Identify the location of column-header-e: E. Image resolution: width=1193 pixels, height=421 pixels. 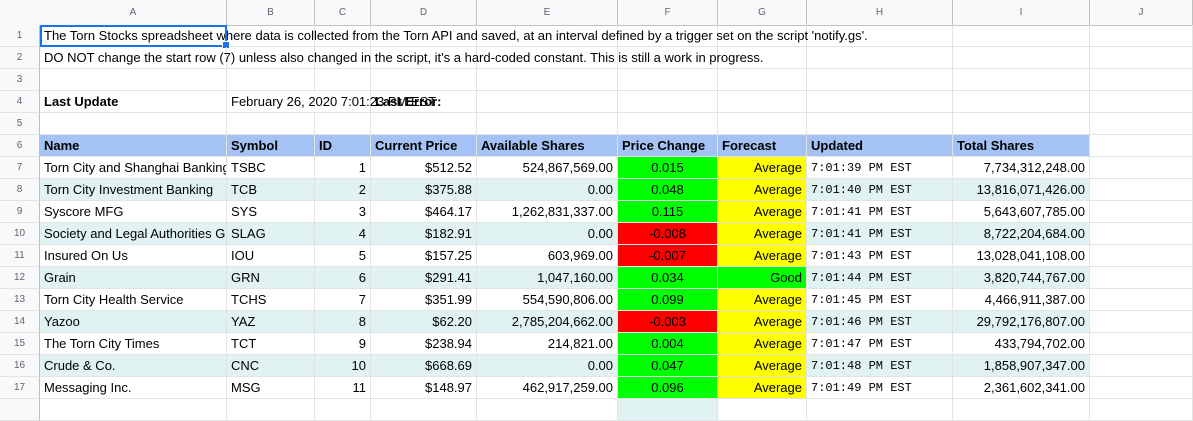
(547, 12).